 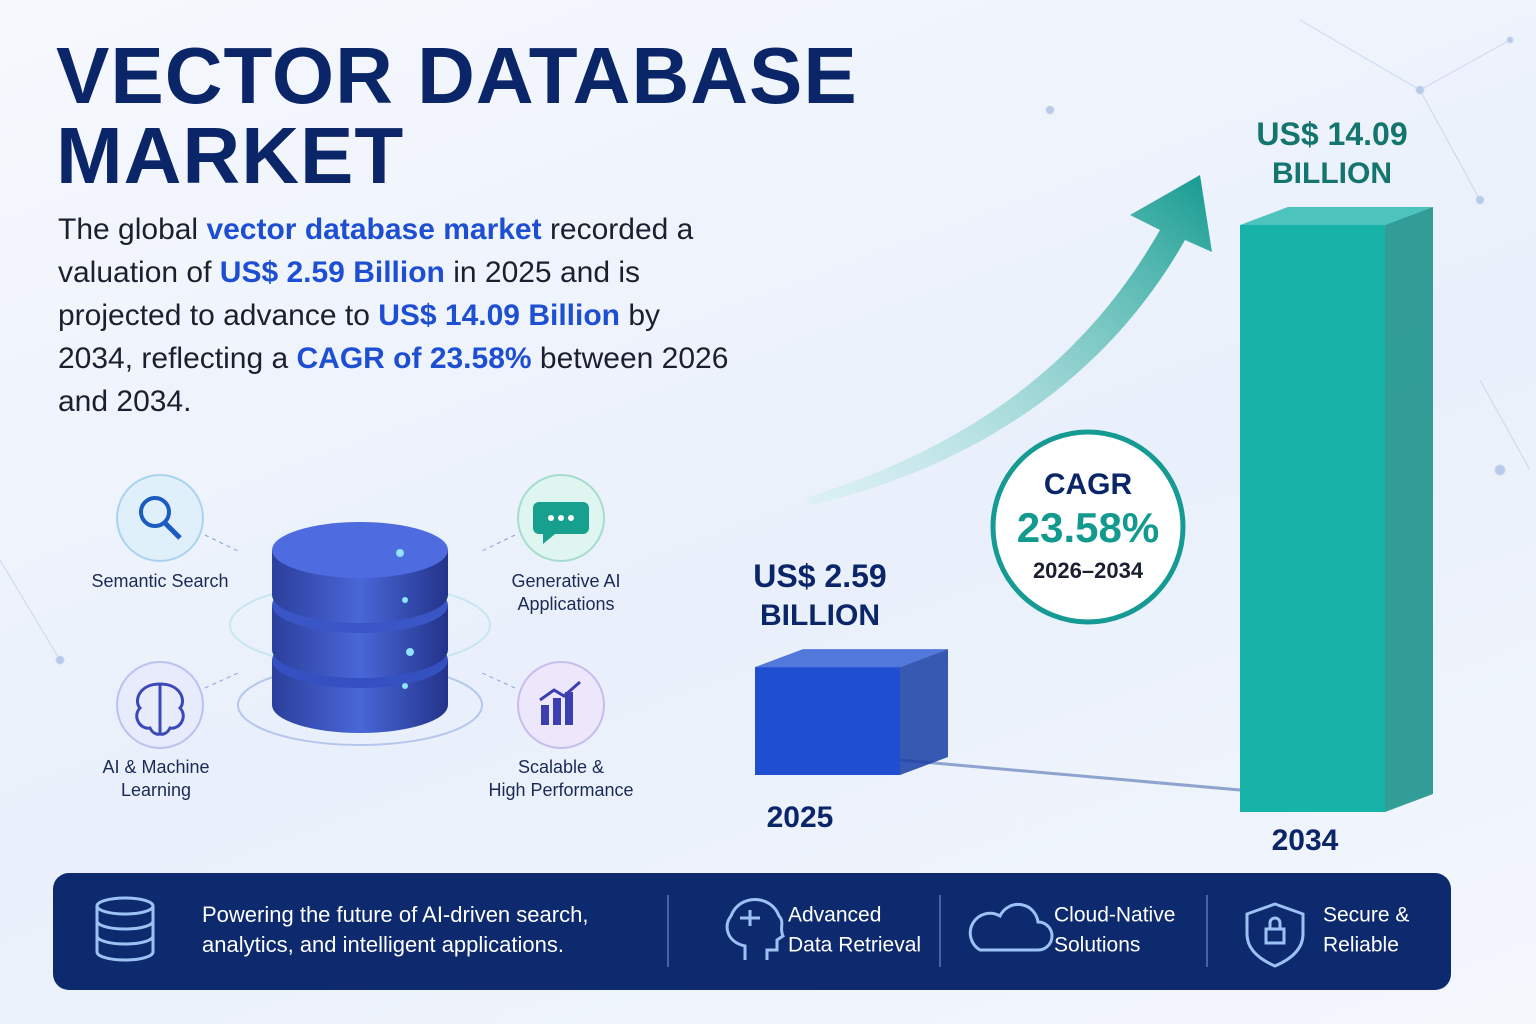 What do you see at coordinates (1361, 945) in the screenshot?
I see `footer-text: Reliable` at bounding box center [1361, 945].